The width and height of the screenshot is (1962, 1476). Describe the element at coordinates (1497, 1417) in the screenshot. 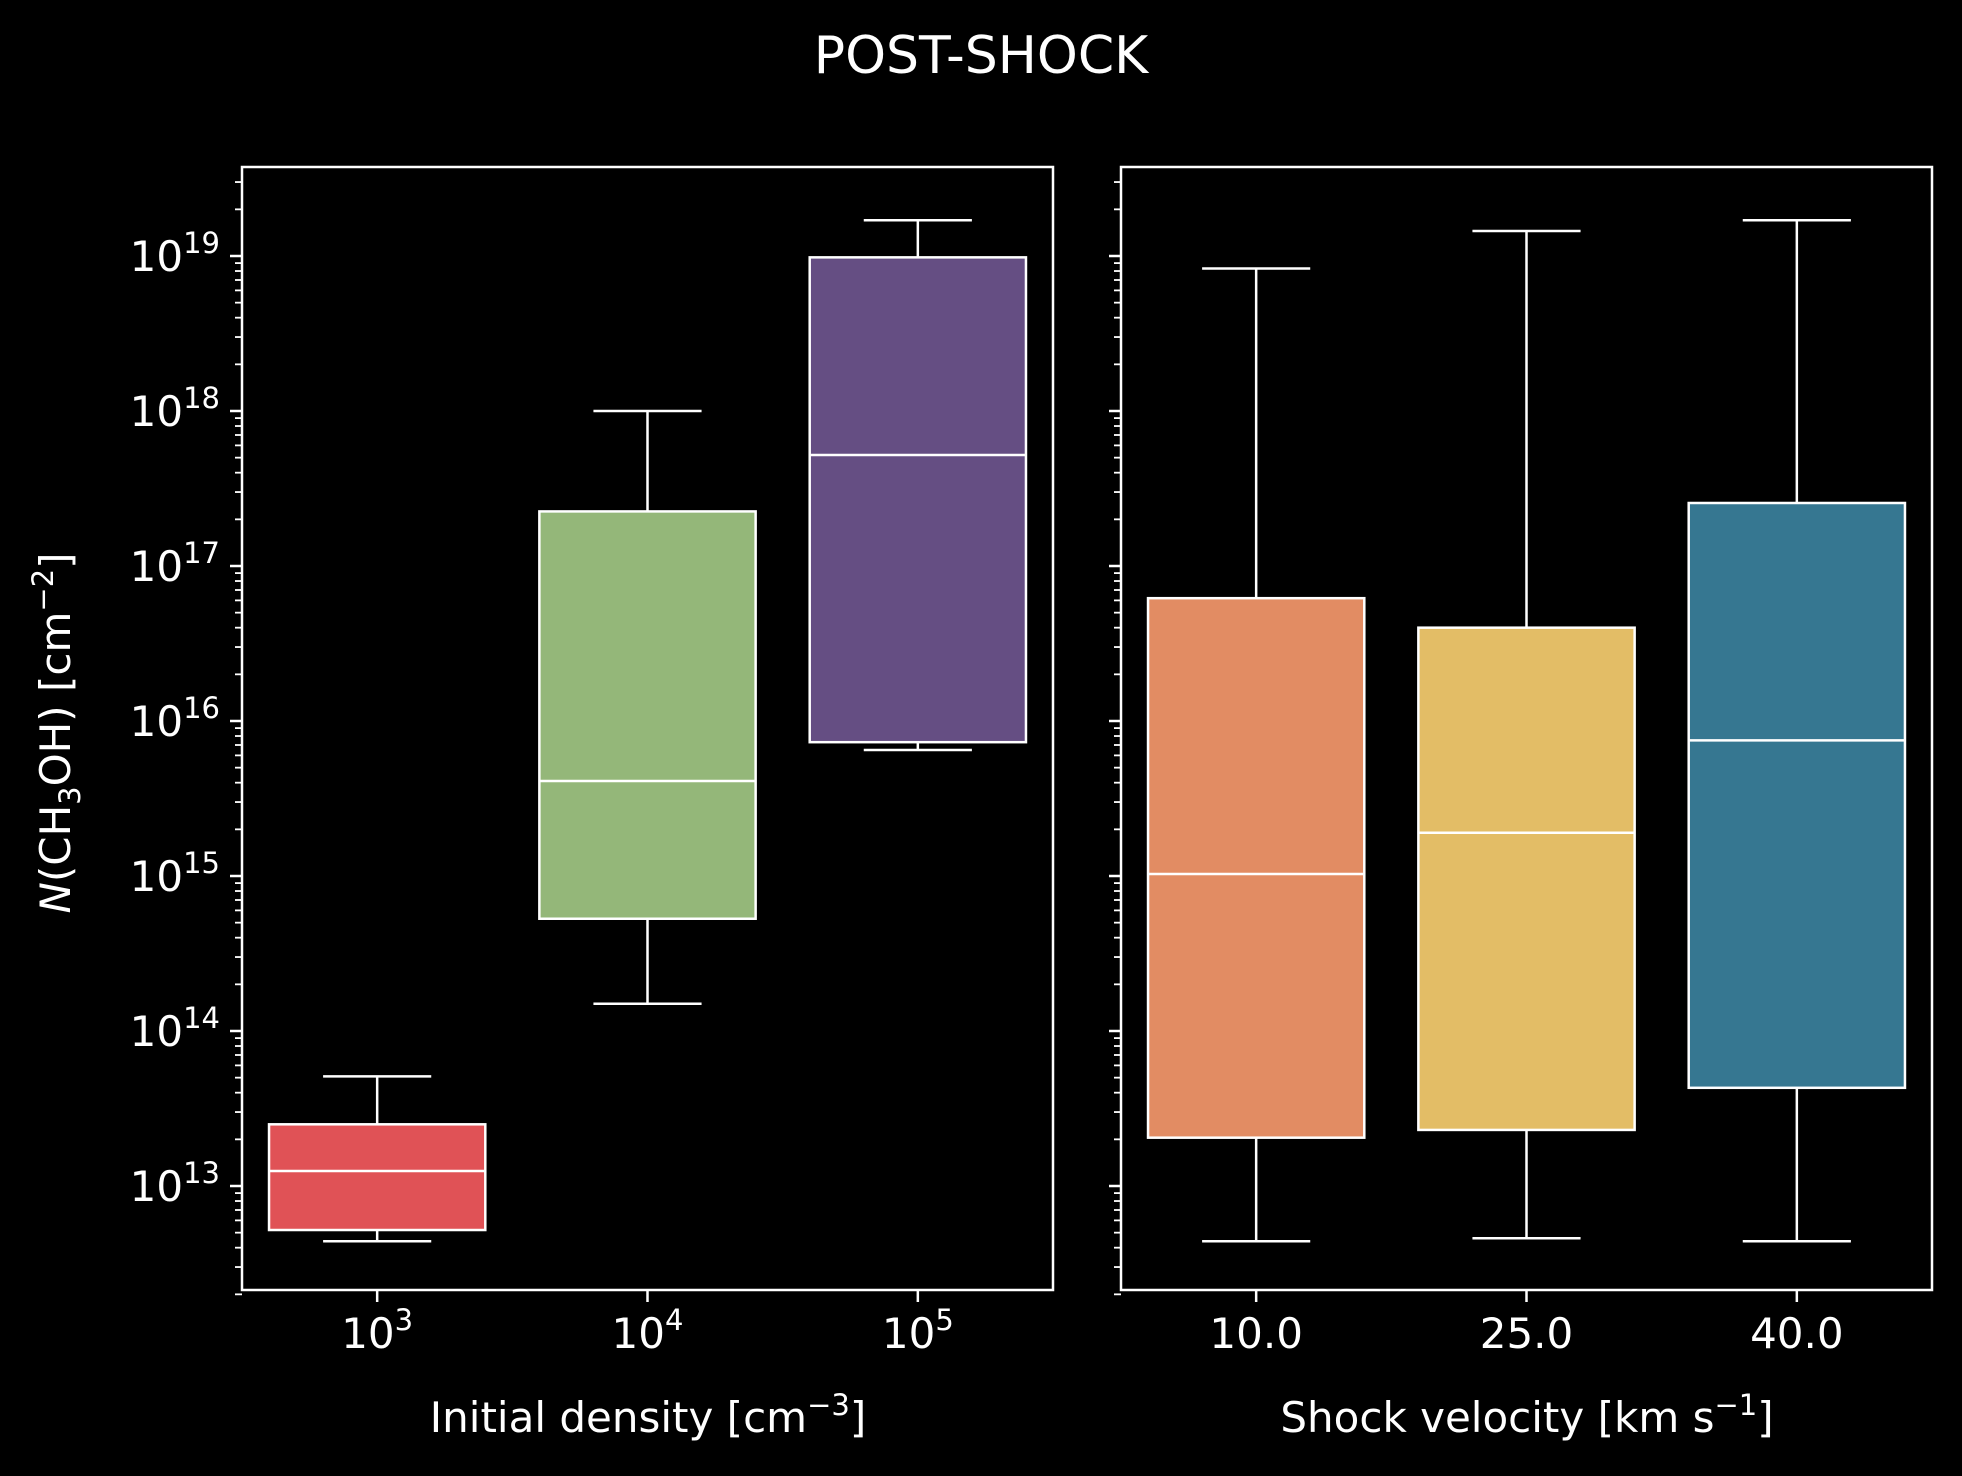

I see `panel-shock-velocity-xlabel-text: Shock velocity [km s` at that location.